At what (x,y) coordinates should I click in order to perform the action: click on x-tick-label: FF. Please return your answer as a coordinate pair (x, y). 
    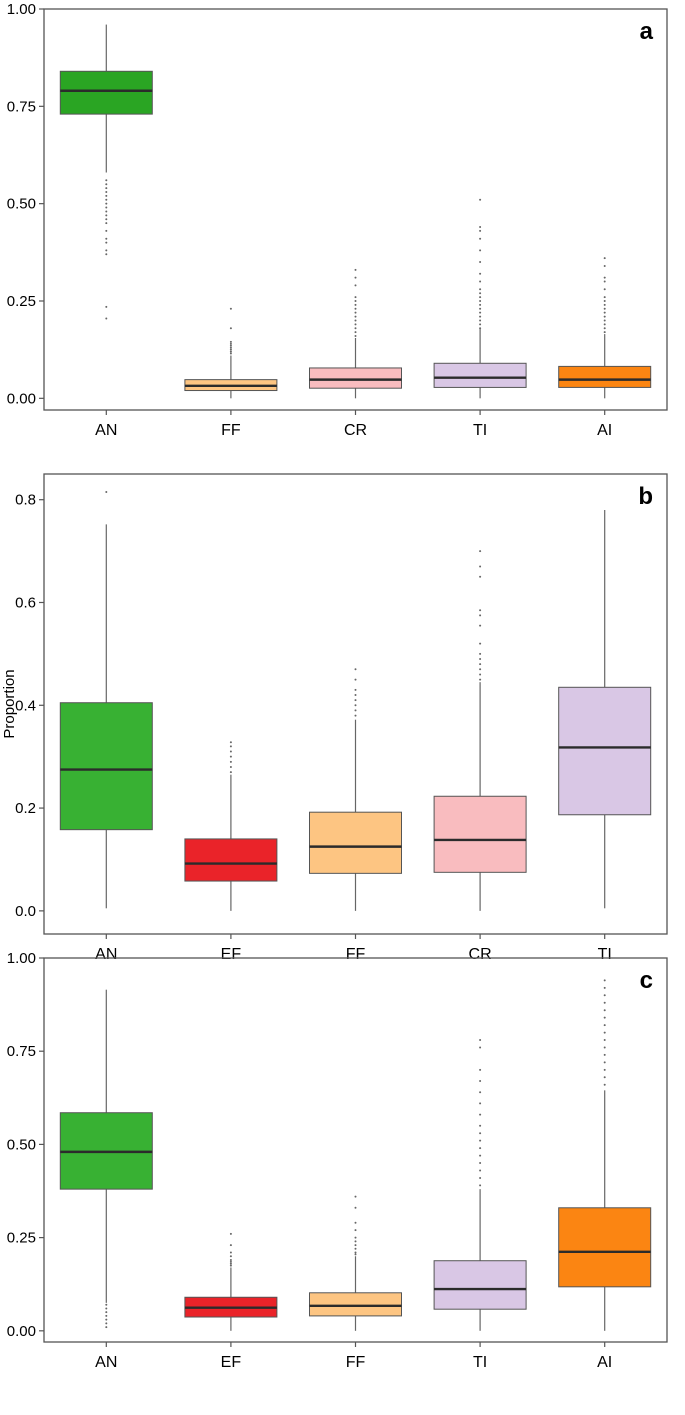
    Looking at the image, I should click on (231, 430).